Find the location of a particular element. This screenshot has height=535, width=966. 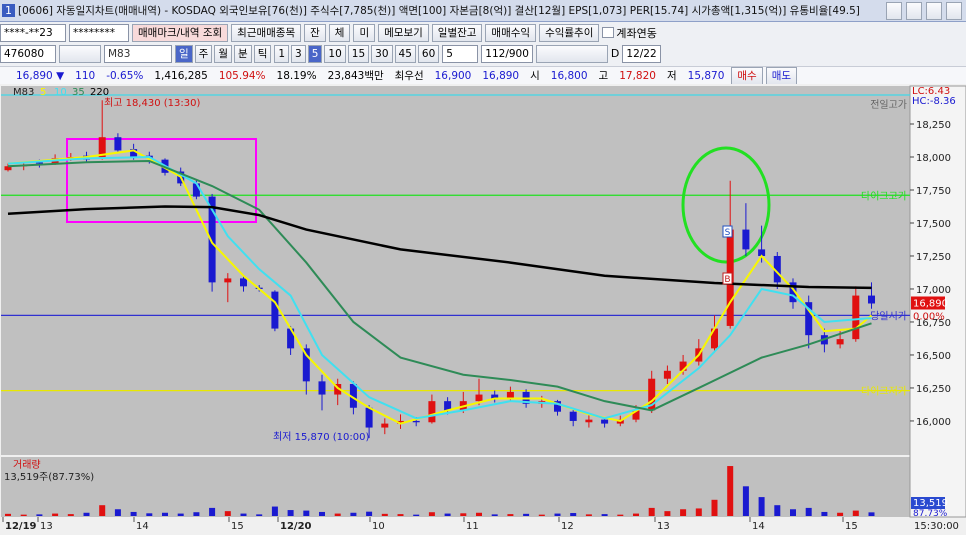

annotation-low: 최저 15,870 (10:00) is located at coordinates (321, 437).